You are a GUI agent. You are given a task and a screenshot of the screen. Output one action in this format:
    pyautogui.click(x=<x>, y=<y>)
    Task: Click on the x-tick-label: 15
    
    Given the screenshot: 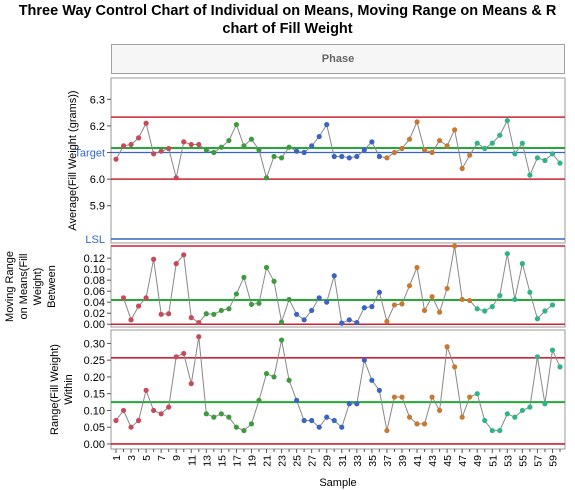 What is the action you would take?
    pyautogui.click(x=222, y=461)
    